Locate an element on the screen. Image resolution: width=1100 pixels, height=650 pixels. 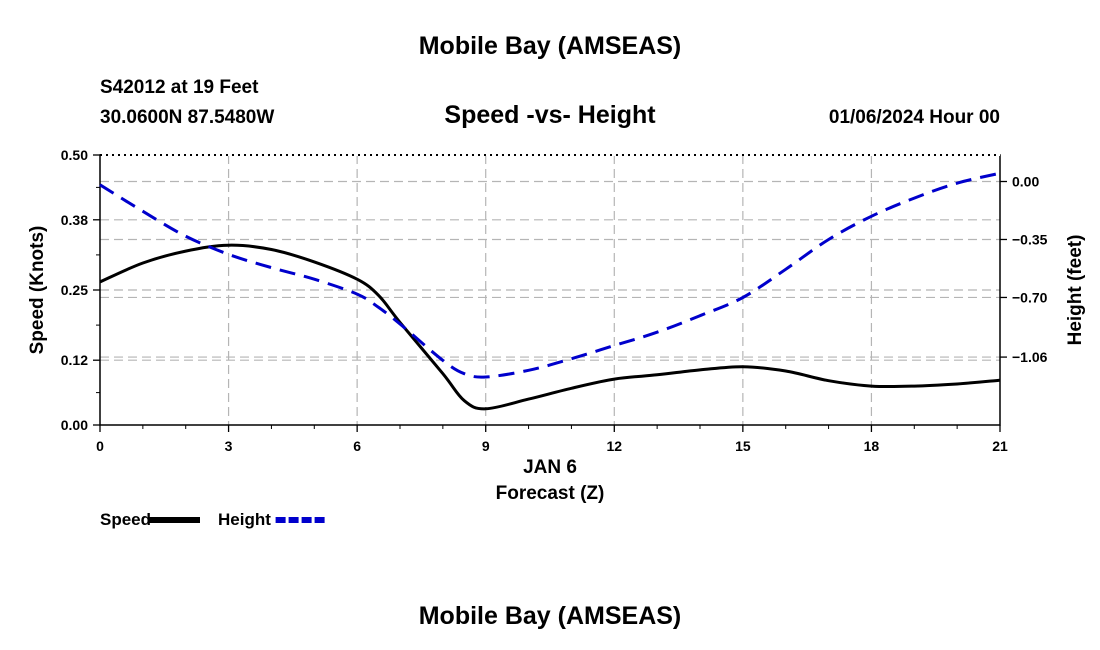
chart-title: Speed -vs- Height is located at coordinates (550, 115).